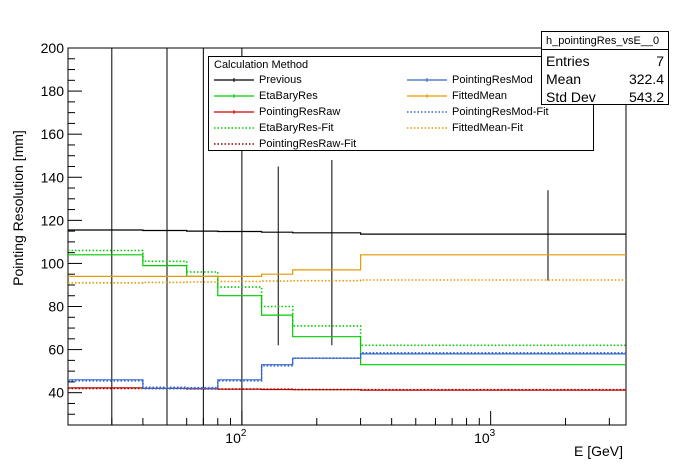 The image size is (696, 472). What do you see at coordinates (598, 451) in the screenshot?
I see `x-axis-label: E [GeV]` at bounding box center [598, 451].